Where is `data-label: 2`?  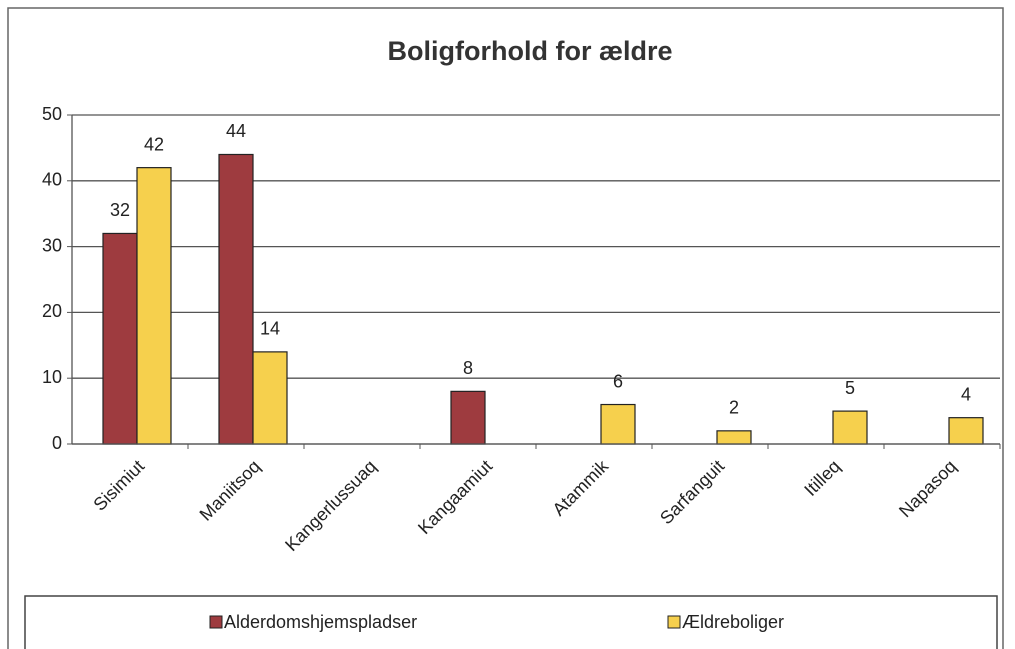
data-label: 2 is located at coordinates (734, 408).